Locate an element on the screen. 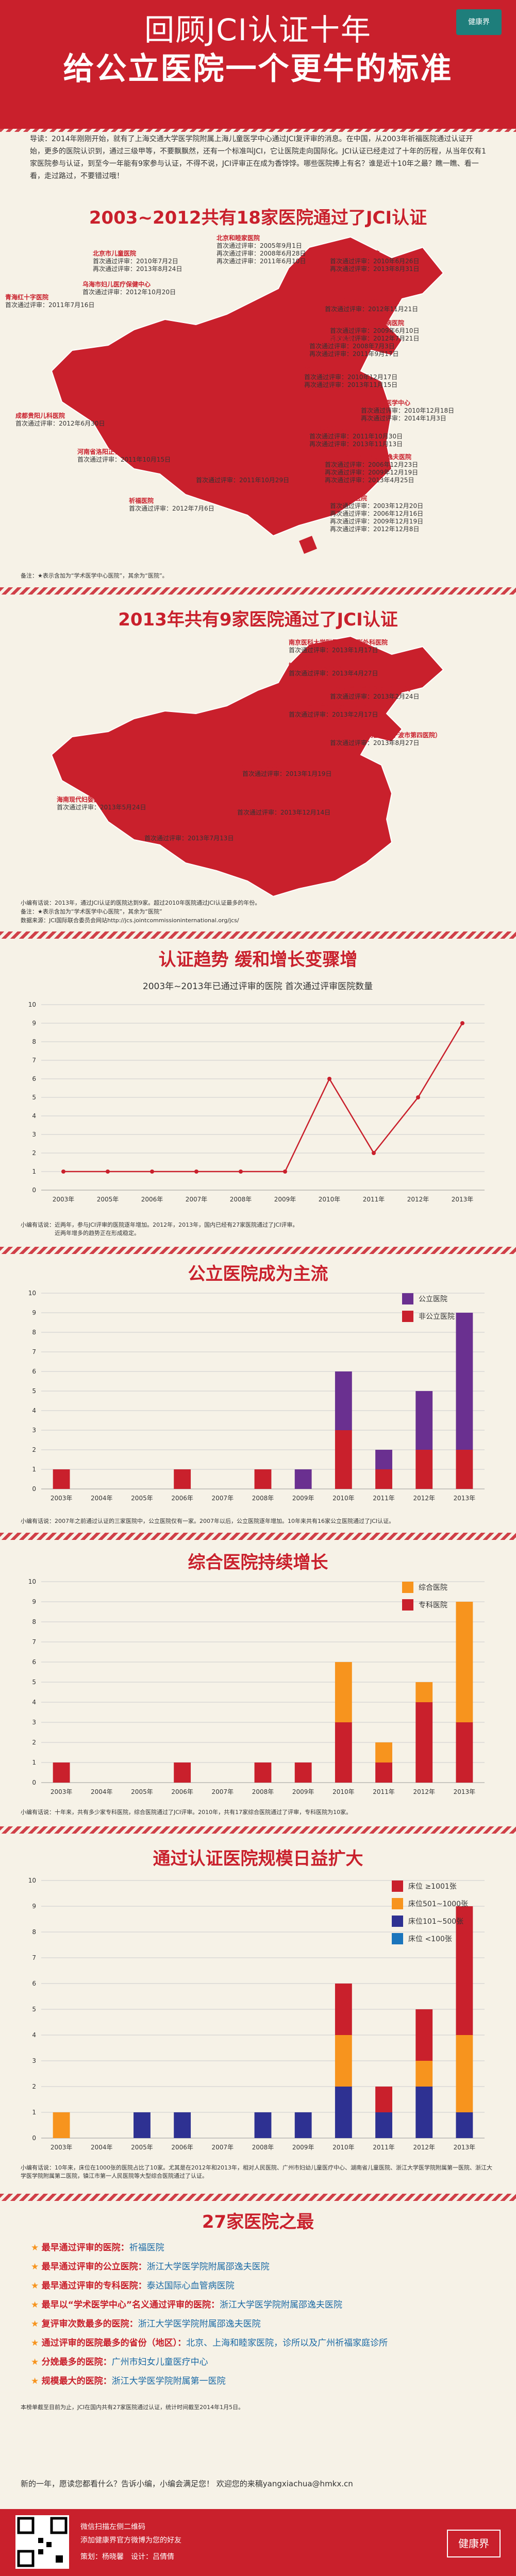 The height and width of the screenshot is (2576, 516). hospital-dates: 首次通过评审：2011年7月16日 is located at coordinates (50, 305).